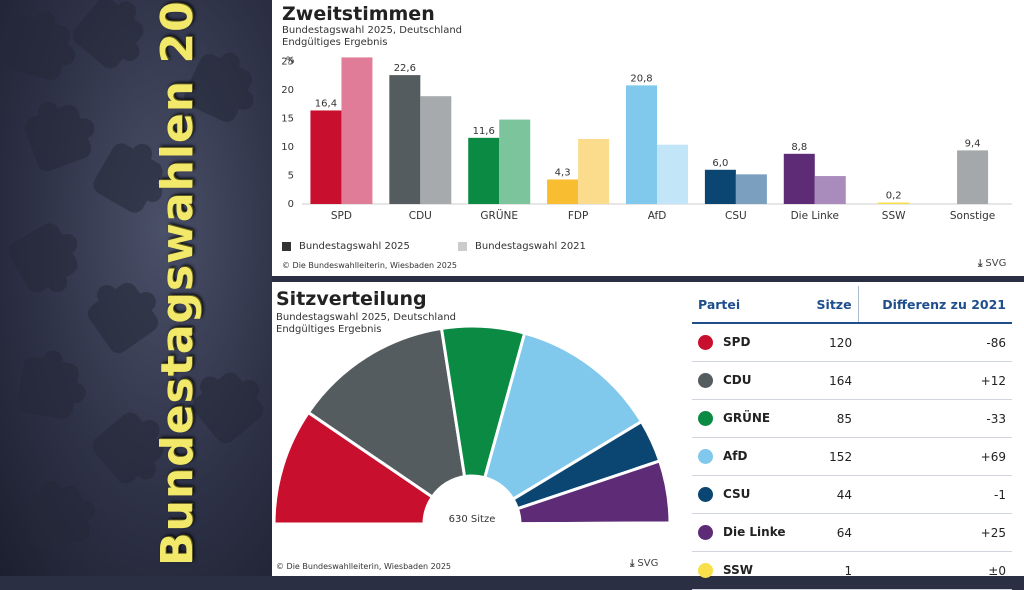  I want to click on bar-2025-spd, so click(326, 157).